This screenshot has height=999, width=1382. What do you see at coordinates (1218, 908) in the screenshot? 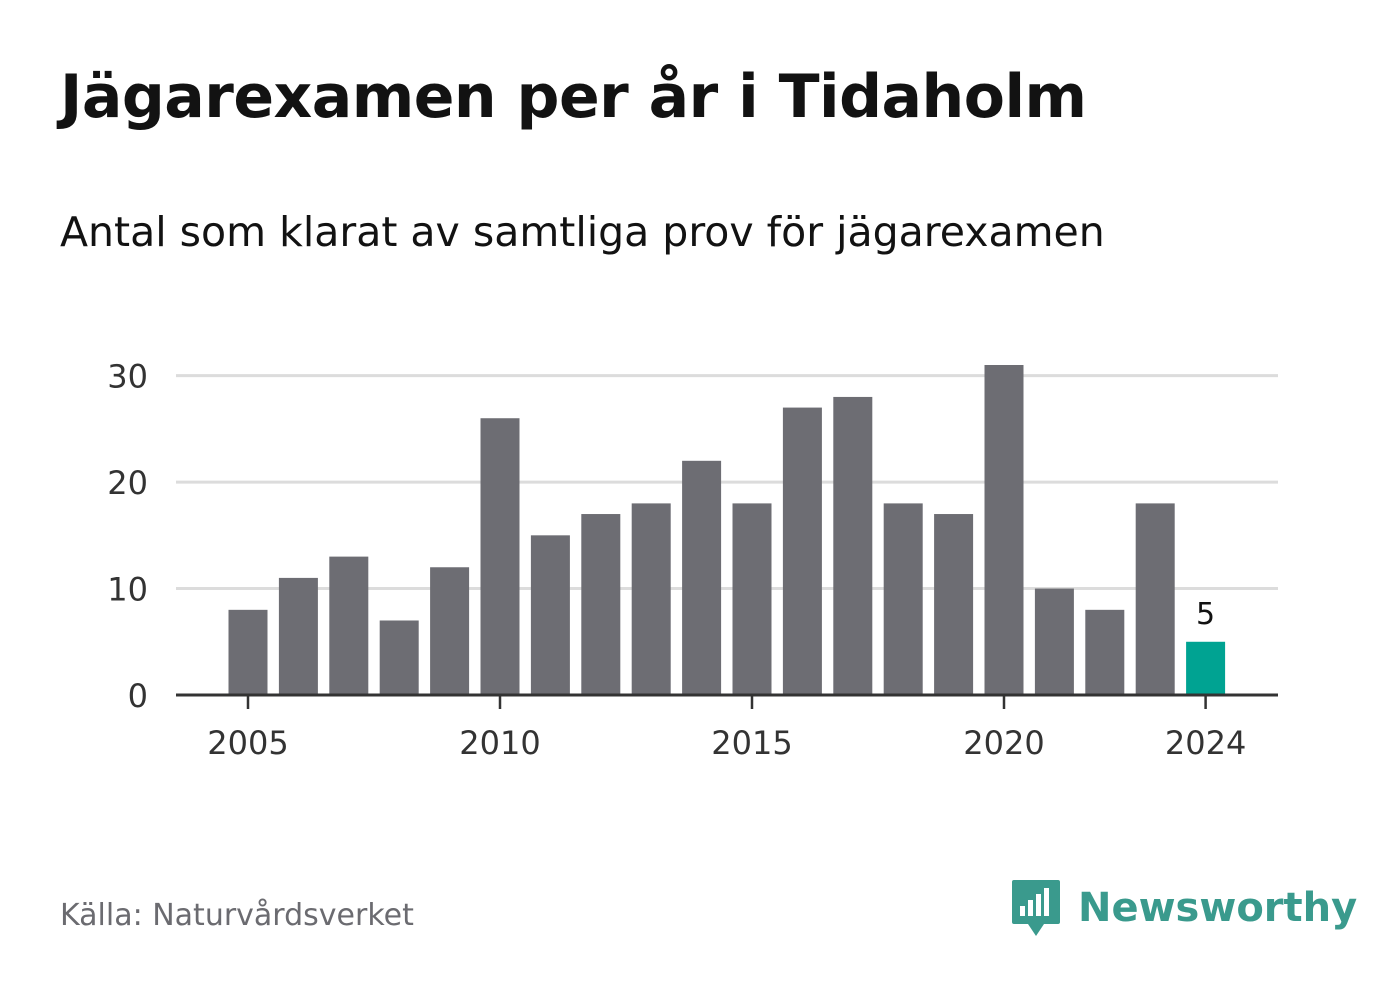
I see `brand-name: Newsworthy` at bounding box center [1218, 908].